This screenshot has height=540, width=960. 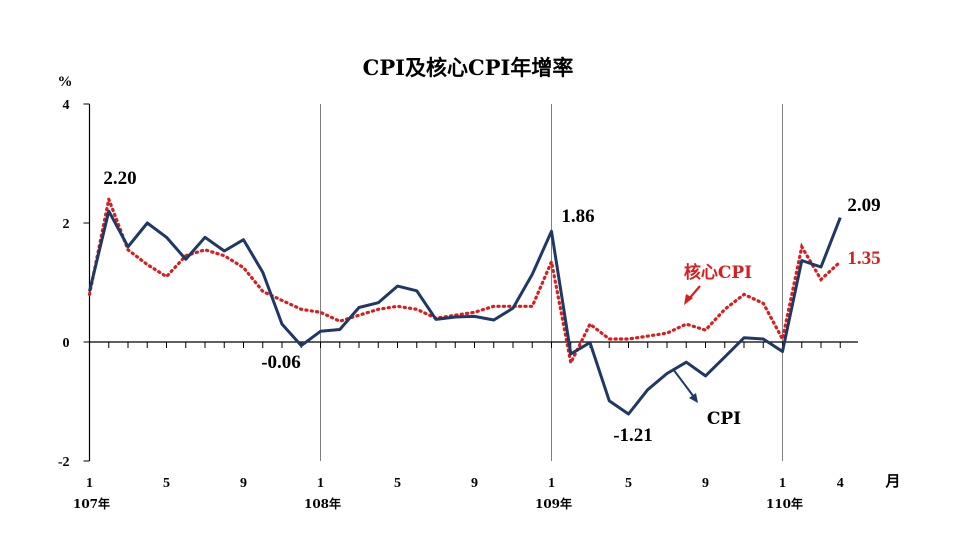 I want to click on cpi-legend-label: CPI, so click(x=724, y=419).